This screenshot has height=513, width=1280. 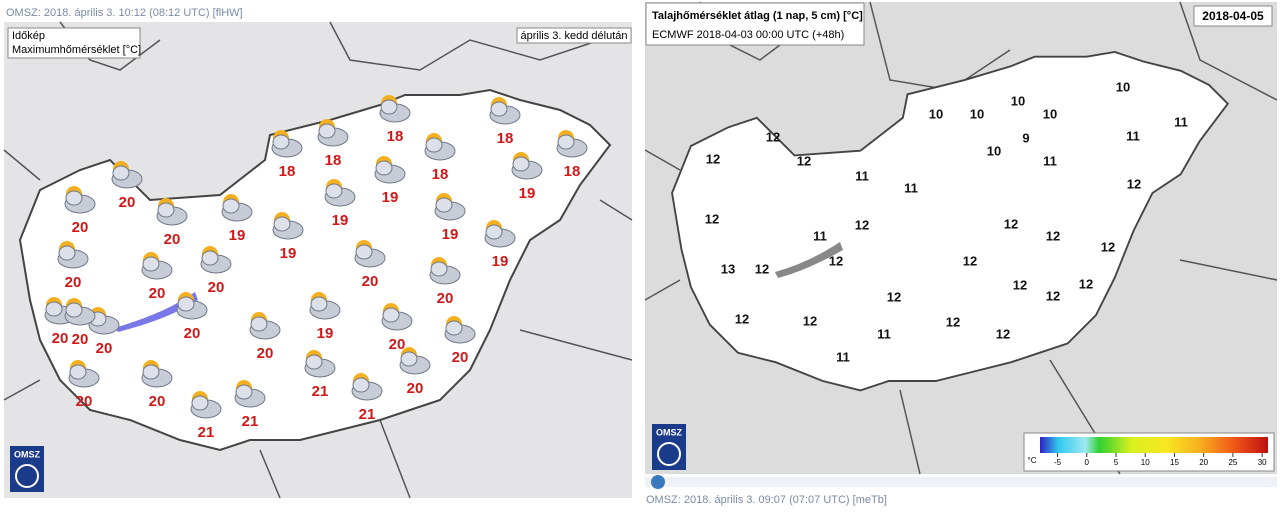 I want to click on legend-line: Időkép, so click(x=28, y=36).